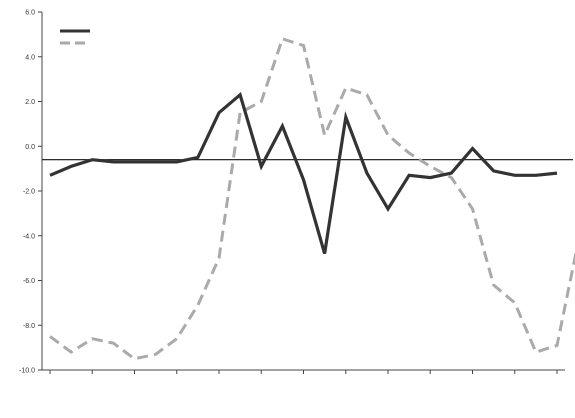 This screenshot has height=418, width=575. I want to click on y-tick-label: 4.0, so click(30, 57).